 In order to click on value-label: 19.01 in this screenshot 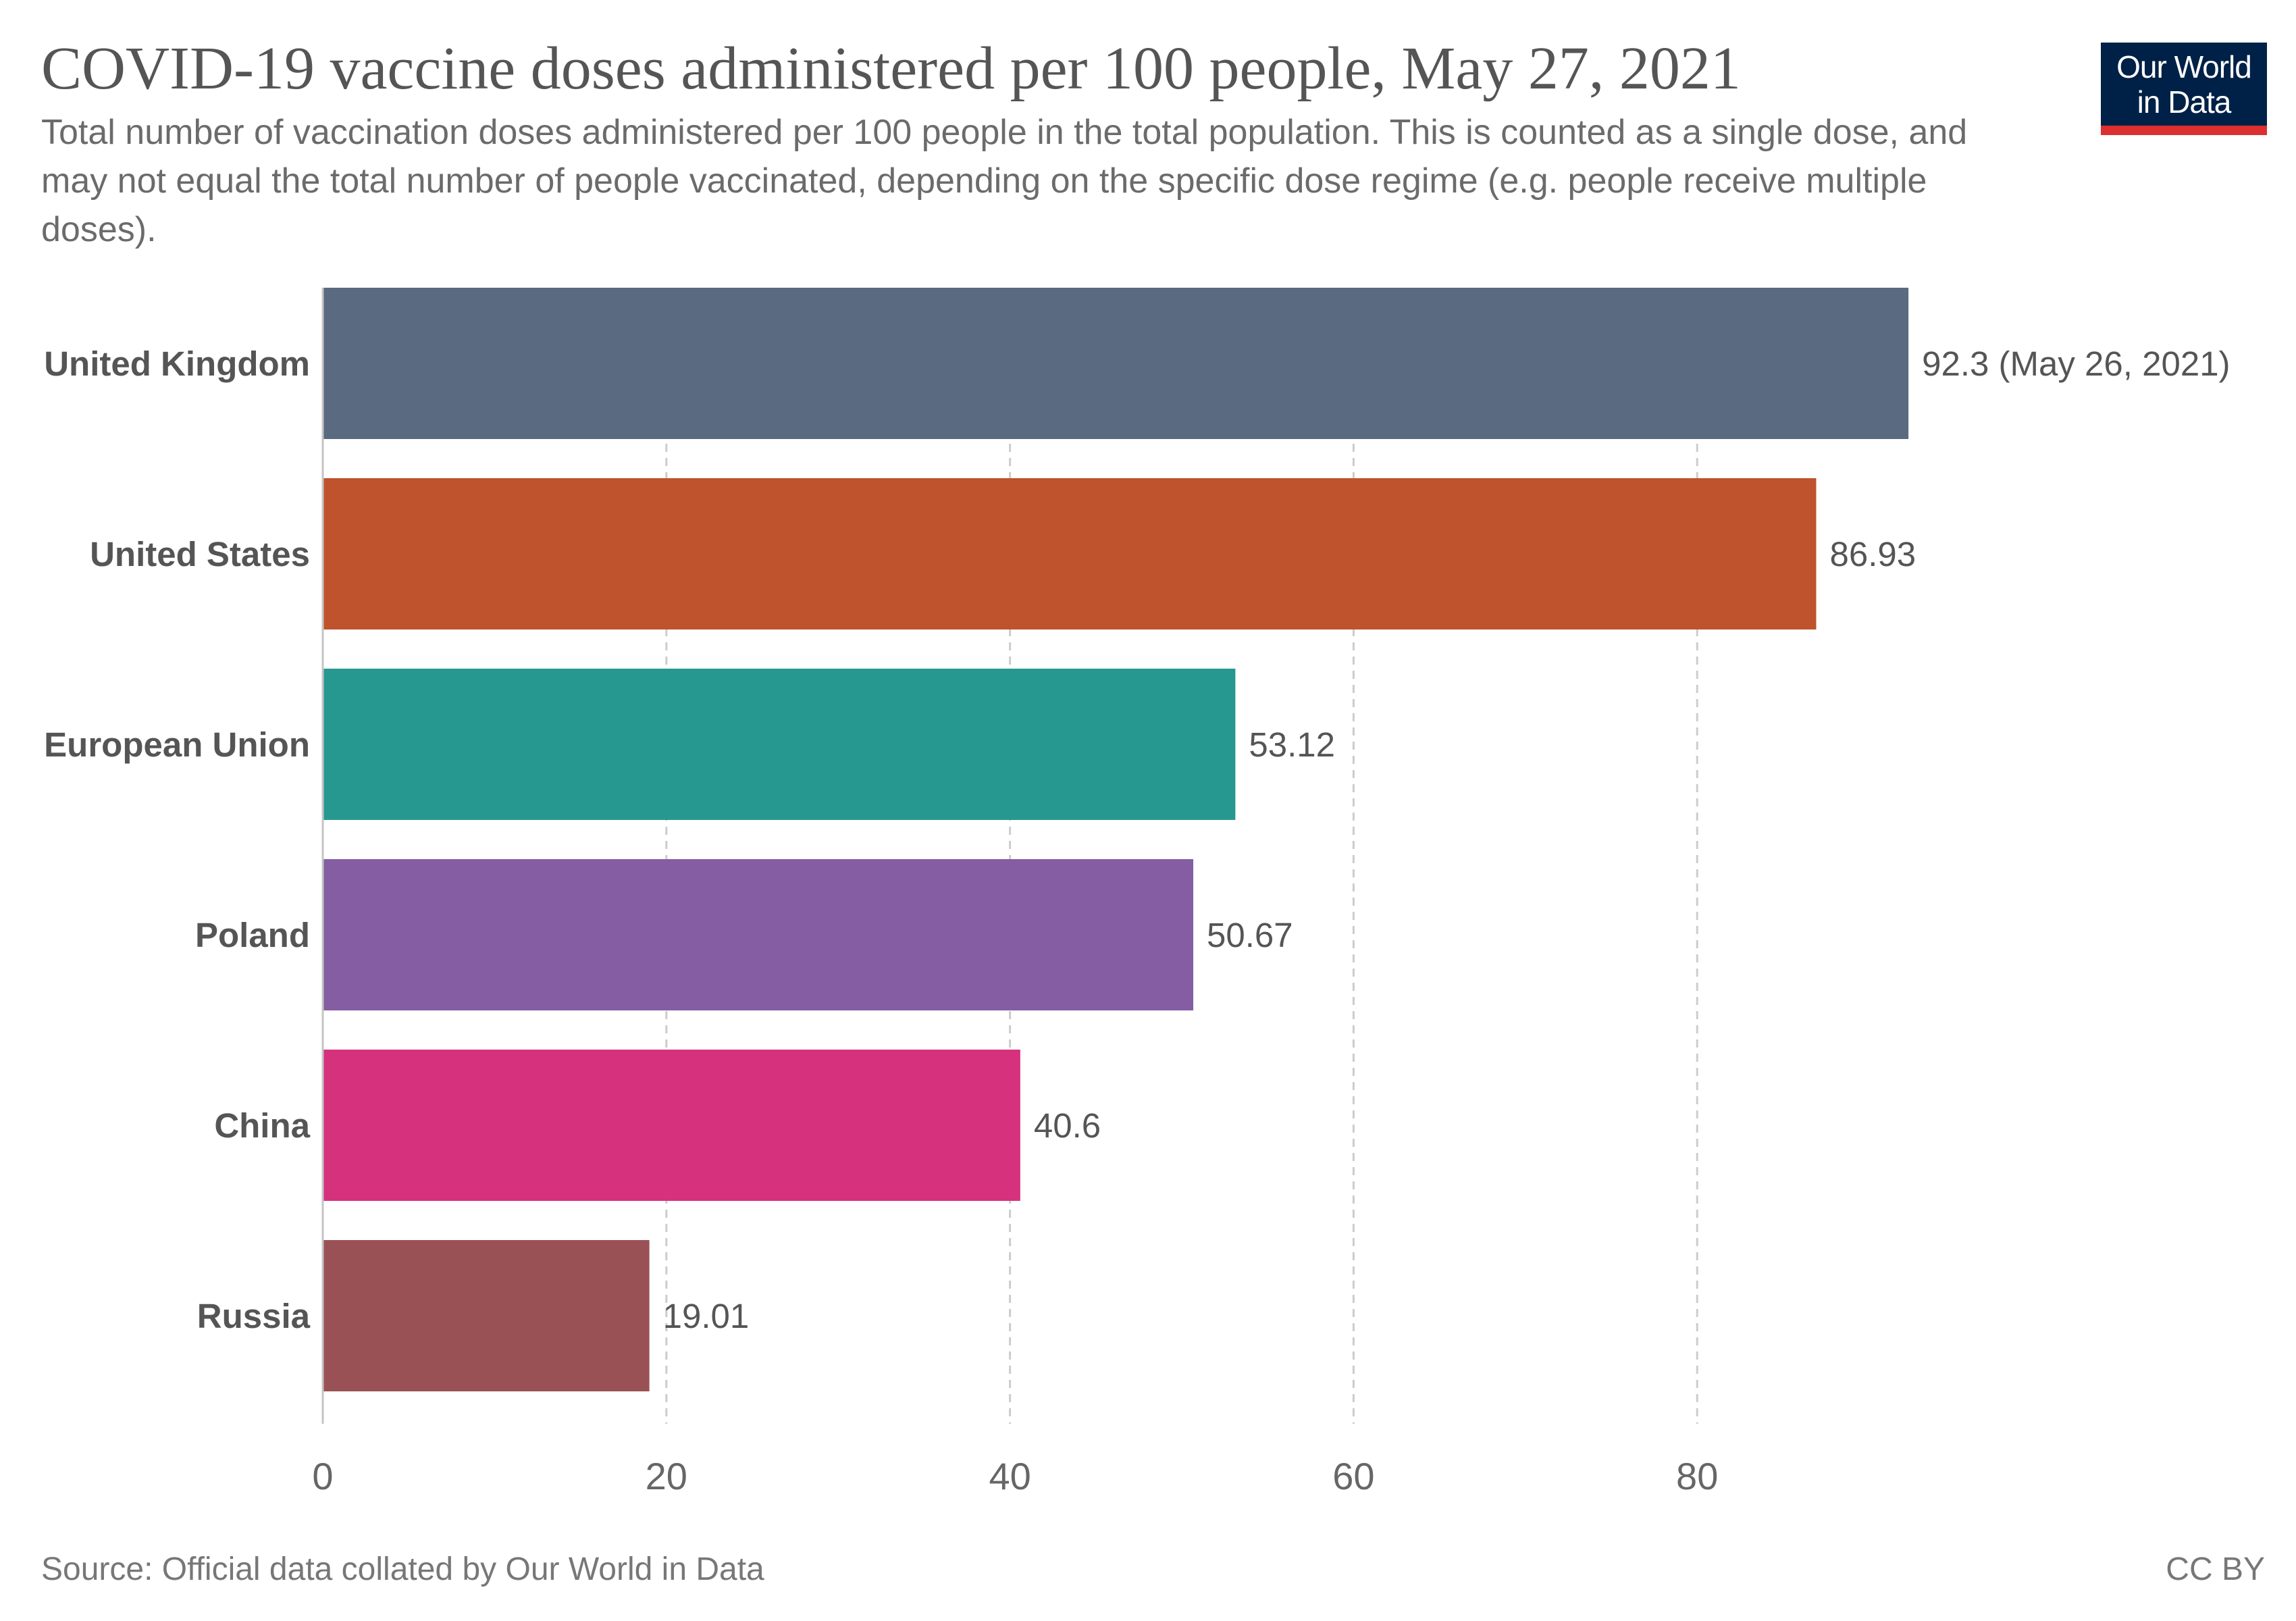, I will do `click(706, 1316)`.